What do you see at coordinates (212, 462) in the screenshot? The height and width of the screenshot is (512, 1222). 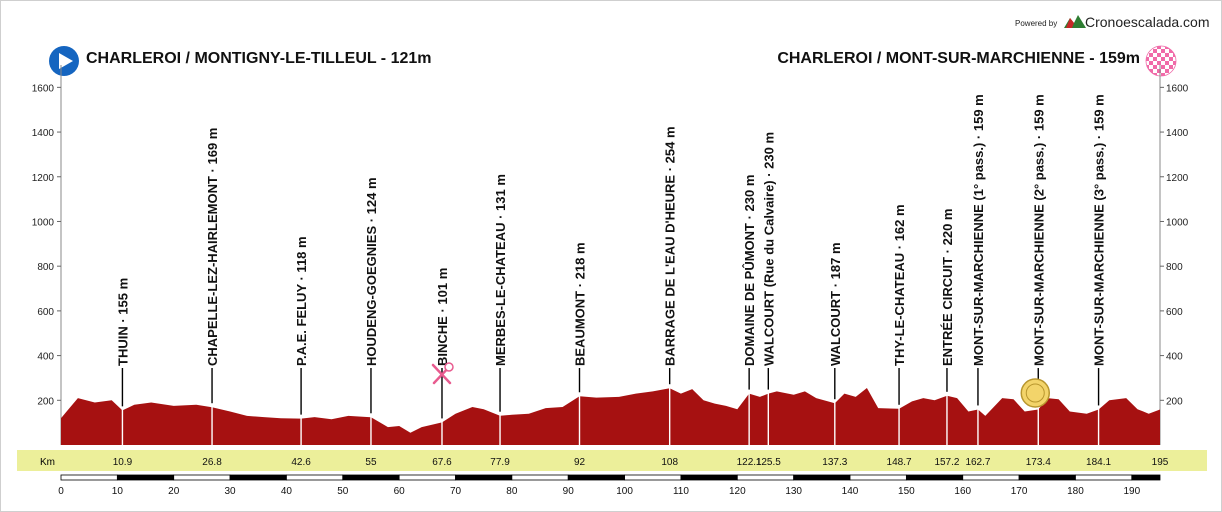 I see `km-row-value: 26.8` at bounding box center [212, 462].